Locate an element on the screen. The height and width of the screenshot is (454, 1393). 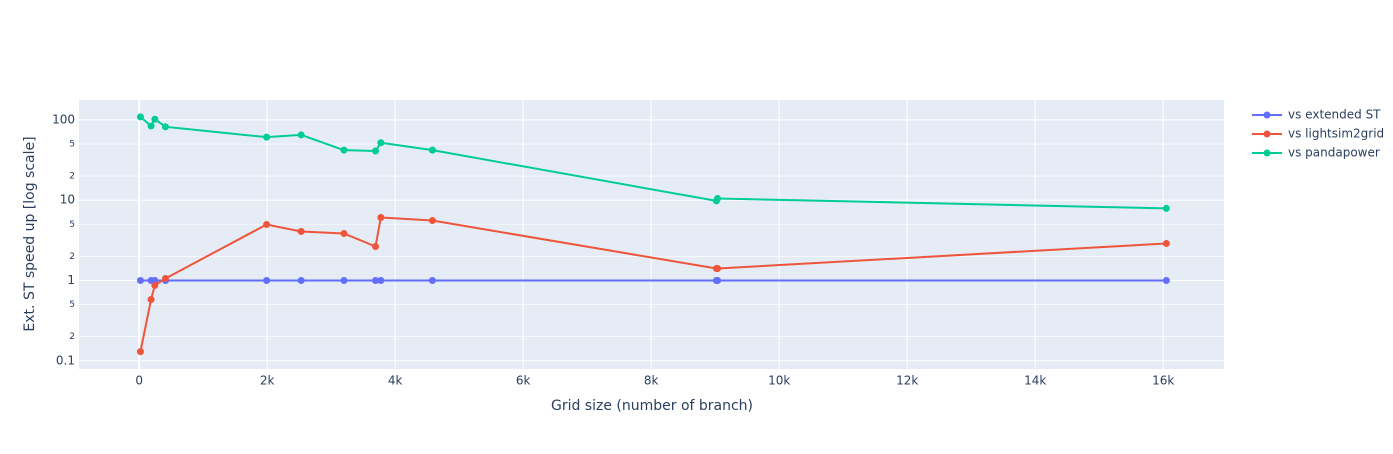
y-tick-label: 10 is located at coordinates (67, 200).